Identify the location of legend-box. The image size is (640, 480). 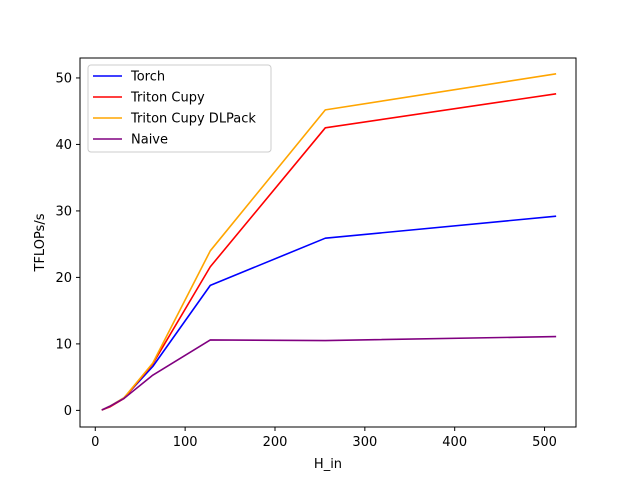
(179, 108).